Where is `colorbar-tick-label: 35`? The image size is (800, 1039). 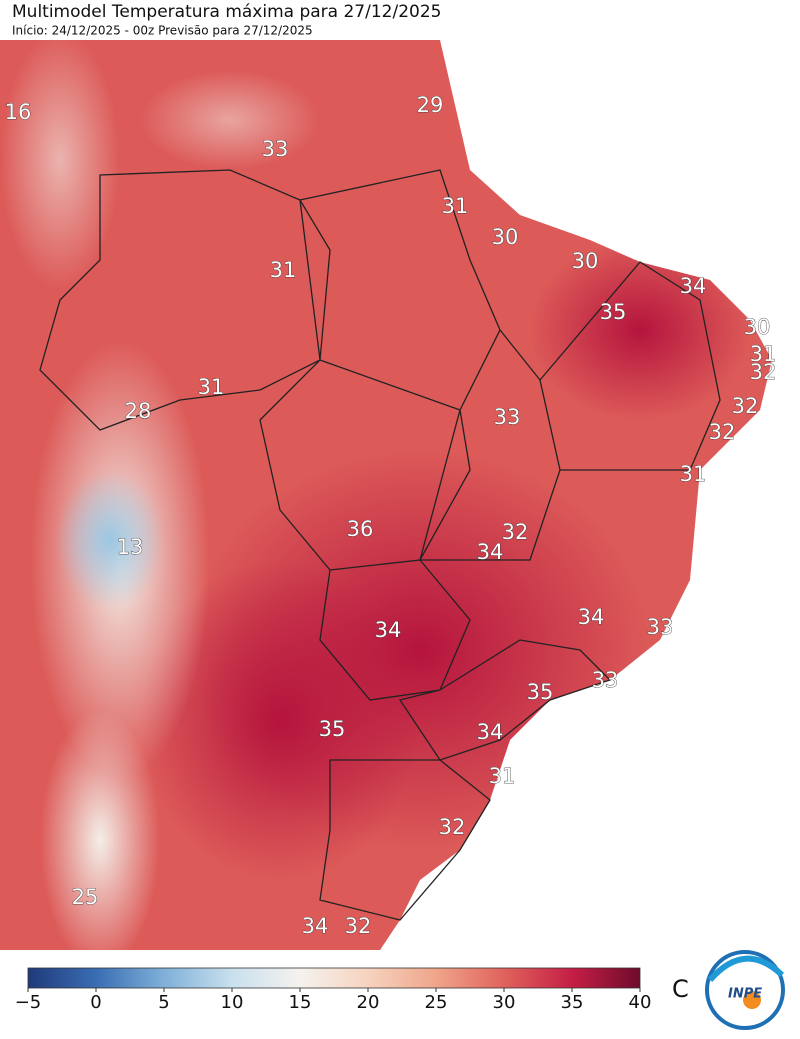
colorbar-tick-label: 35 is located at coordinates (572, 1002).